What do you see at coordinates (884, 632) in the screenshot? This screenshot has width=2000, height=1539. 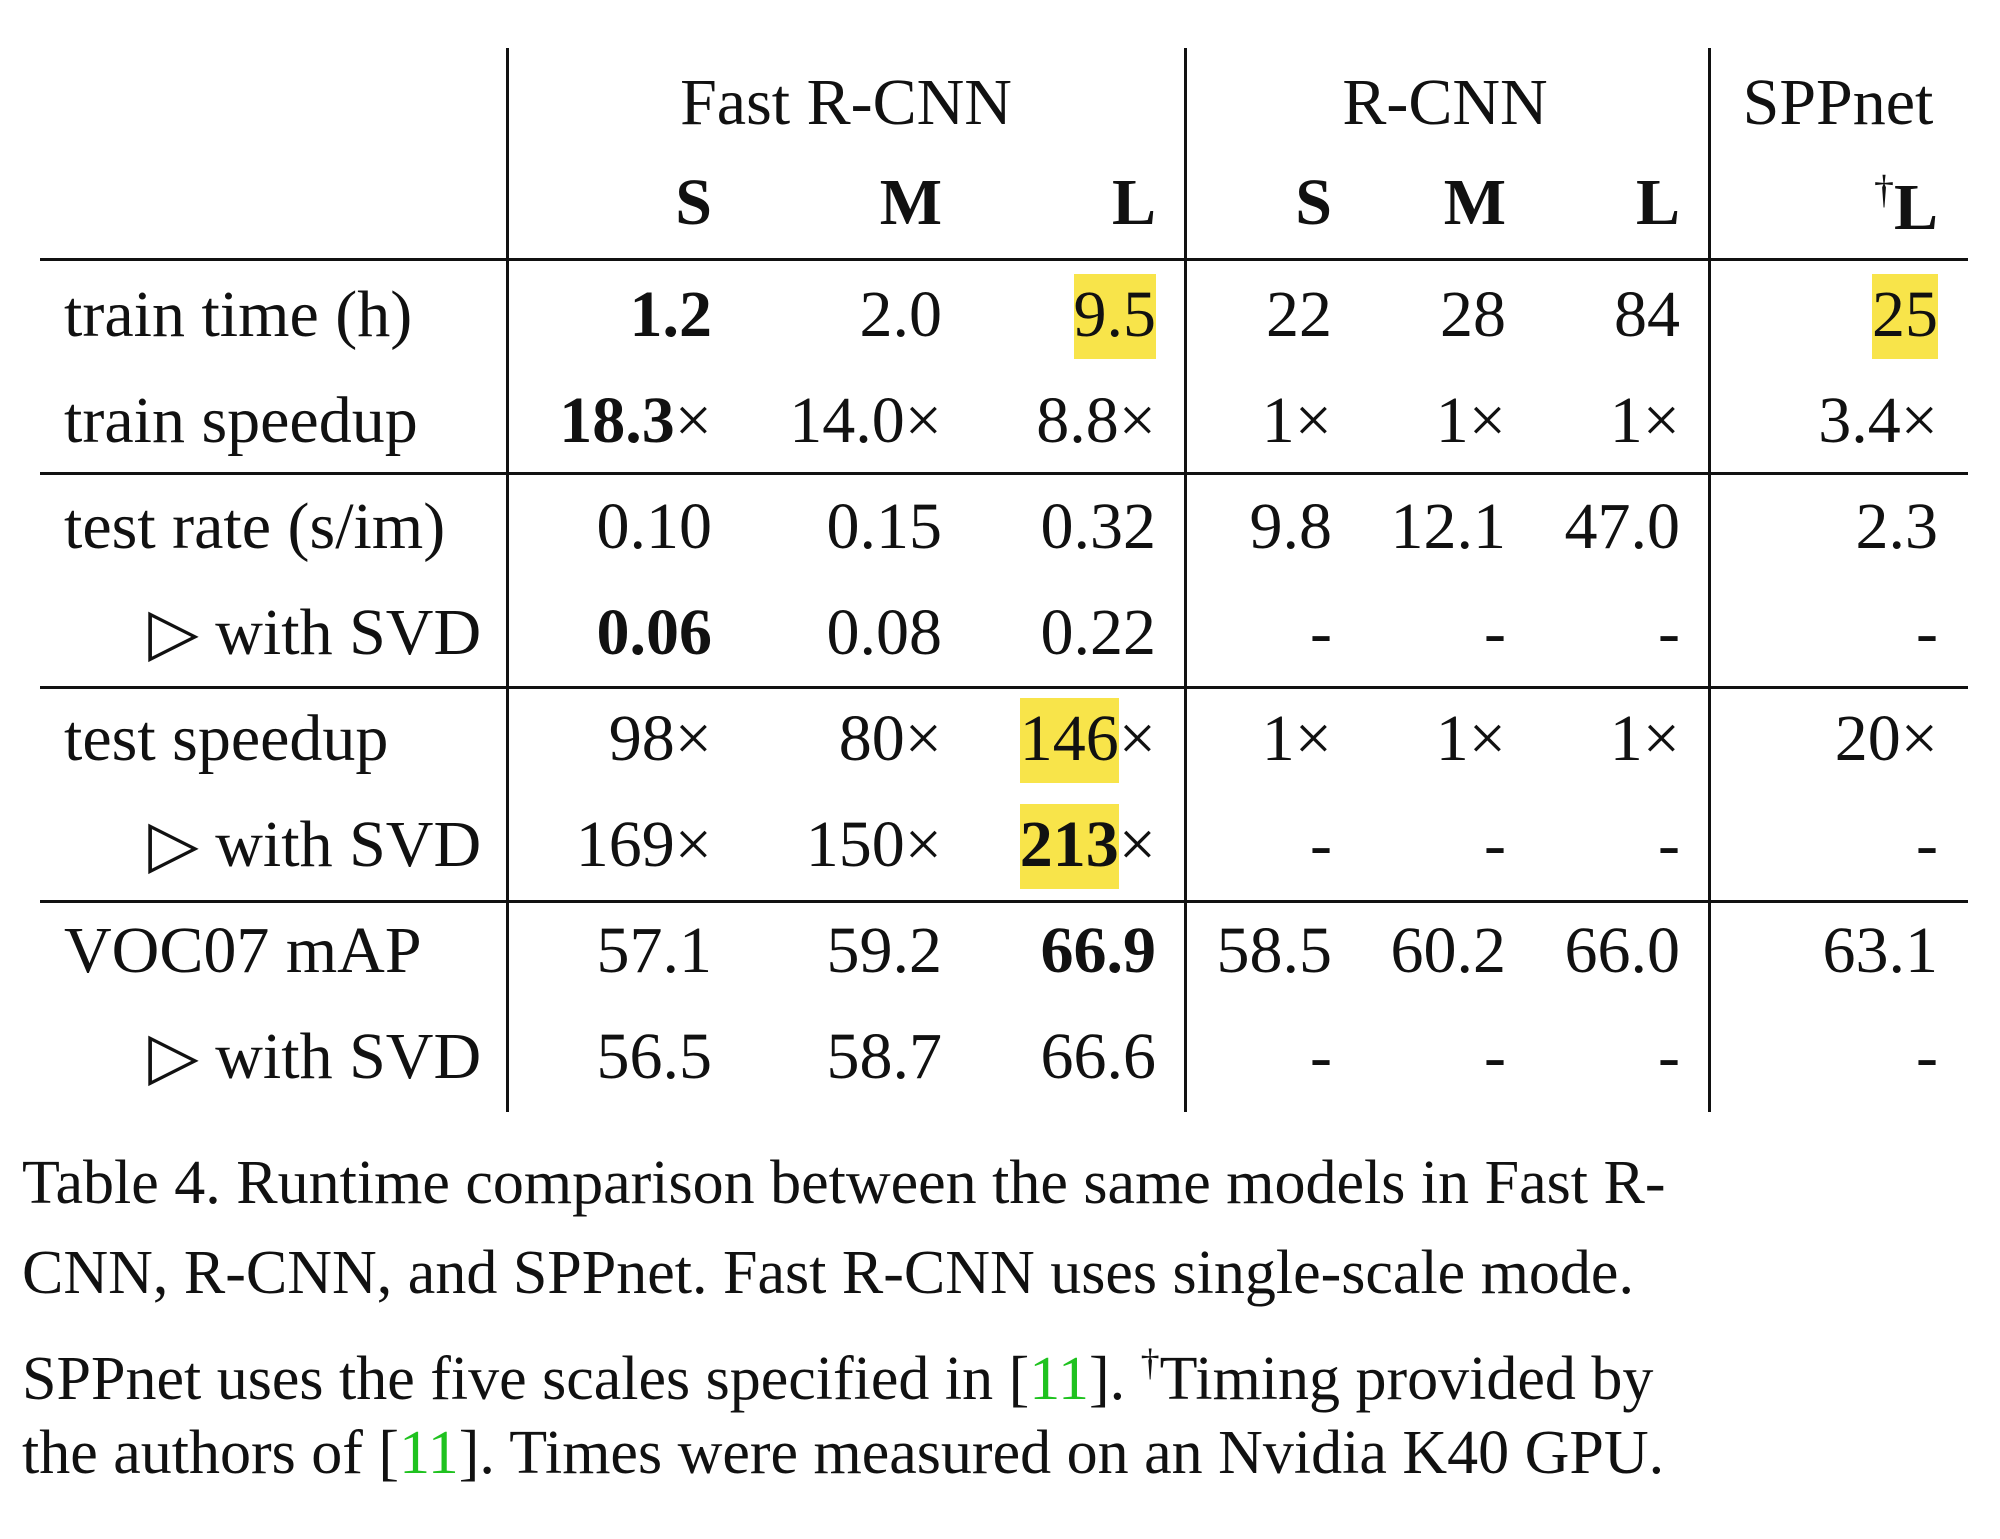 I see `cell-value: 0.08` at bounding box center [884, 632].